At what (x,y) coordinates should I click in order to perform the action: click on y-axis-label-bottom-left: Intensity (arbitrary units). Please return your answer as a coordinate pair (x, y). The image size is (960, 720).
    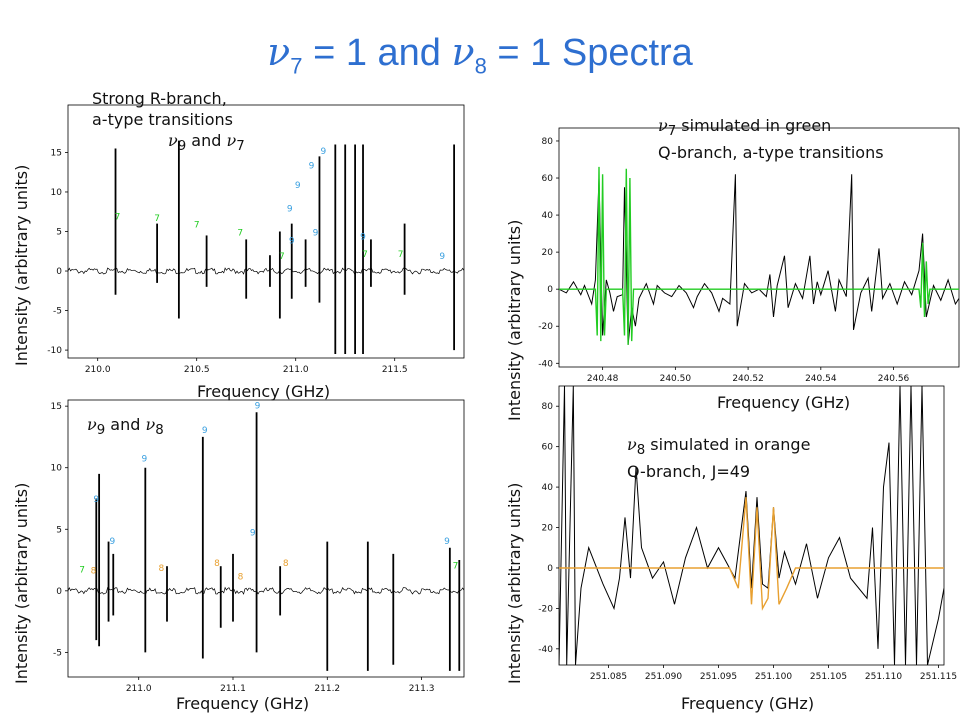
    Looking at the image, I should click on (21, 583).